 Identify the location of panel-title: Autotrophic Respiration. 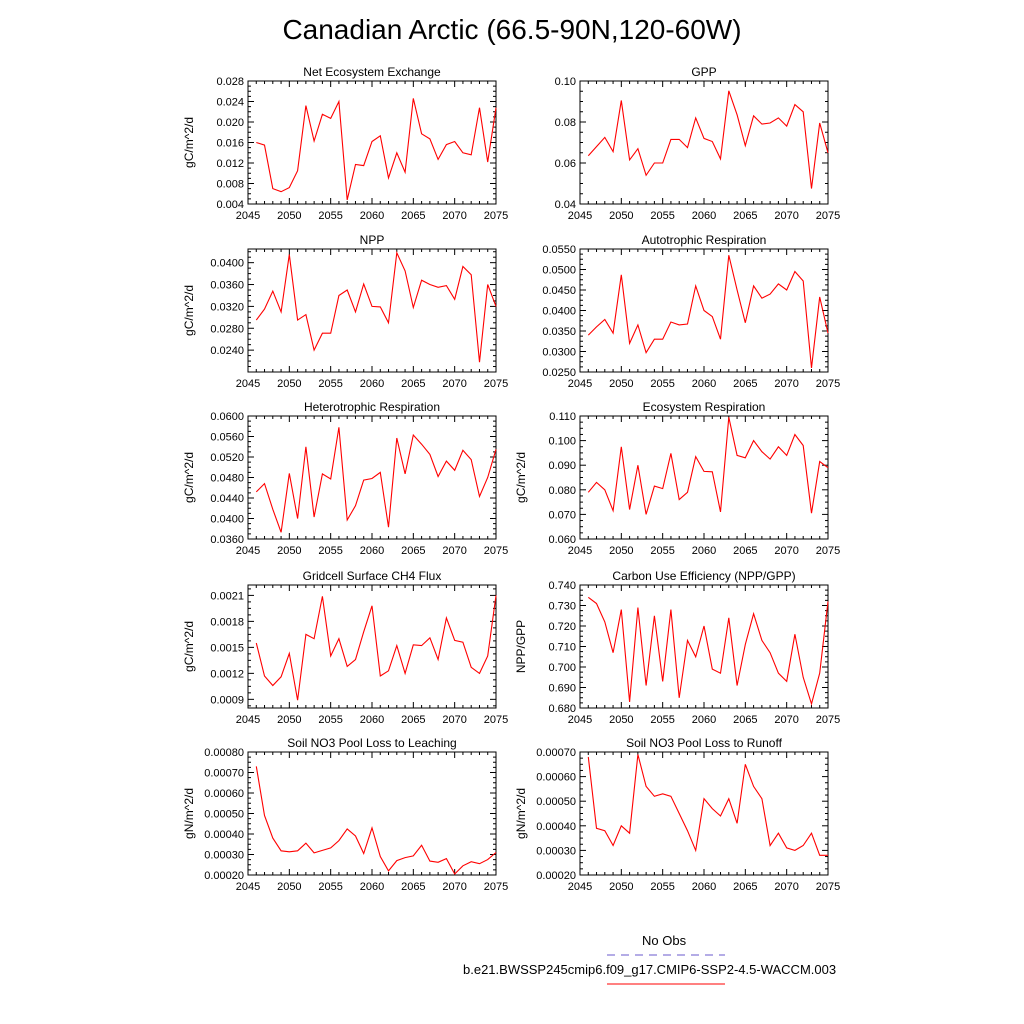
(704, 240).